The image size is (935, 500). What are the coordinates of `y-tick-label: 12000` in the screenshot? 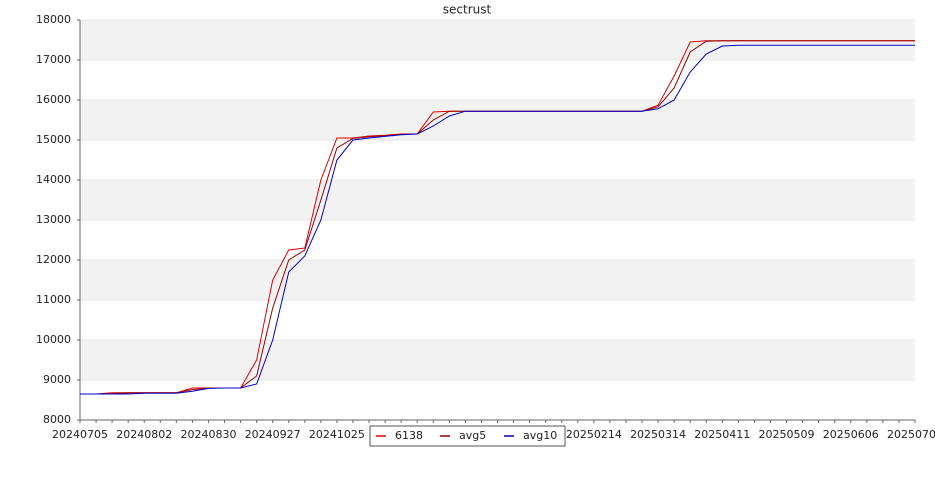 It's located at (53, 259).